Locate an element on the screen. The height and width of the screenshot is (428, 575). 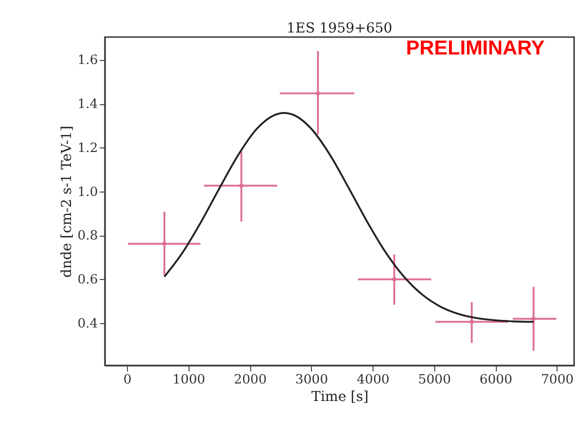
x-tick-label: 6000 is located at coordinates (496, 380).